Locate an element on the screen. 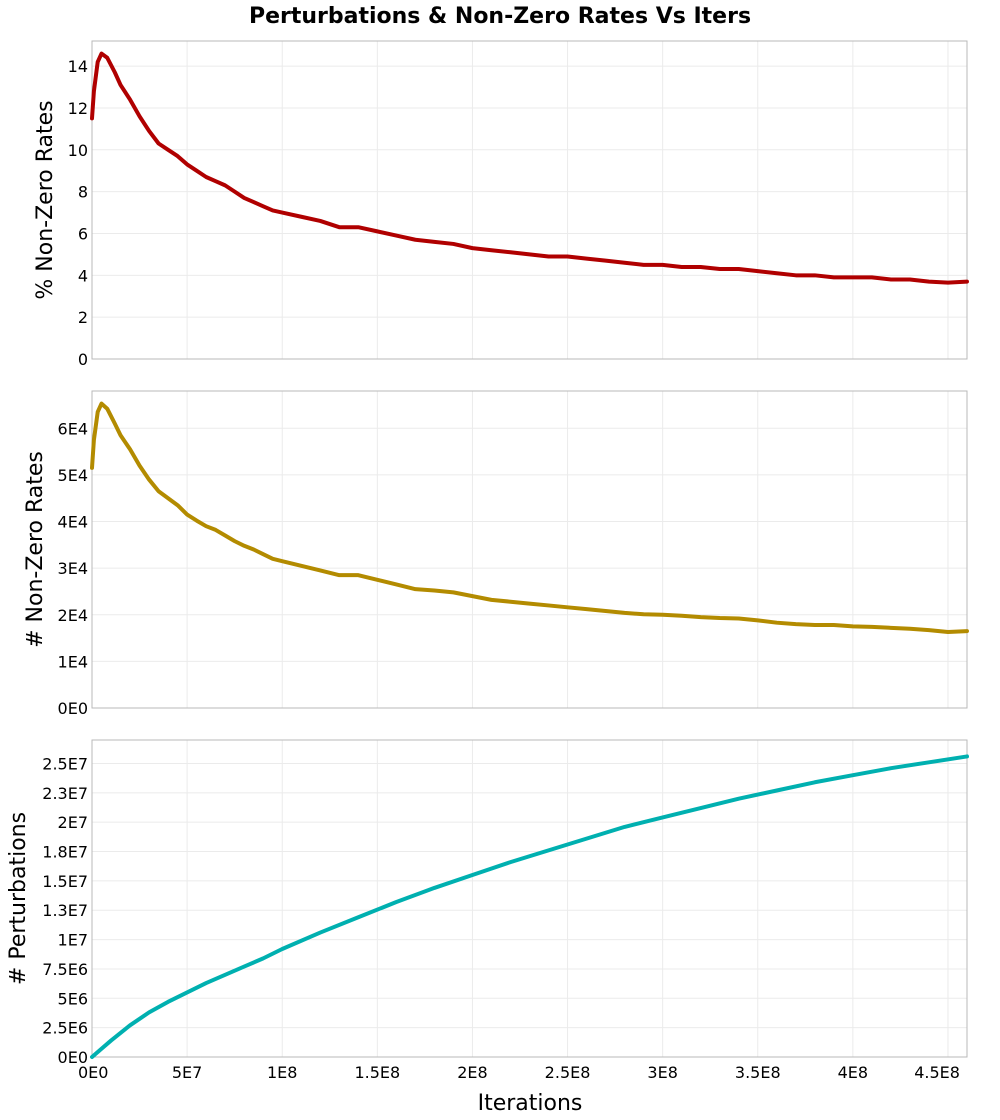 The height and width of the screenshot is (1120, 1000). x-axis-title: Iterations is located at coordinates (530, 1103).